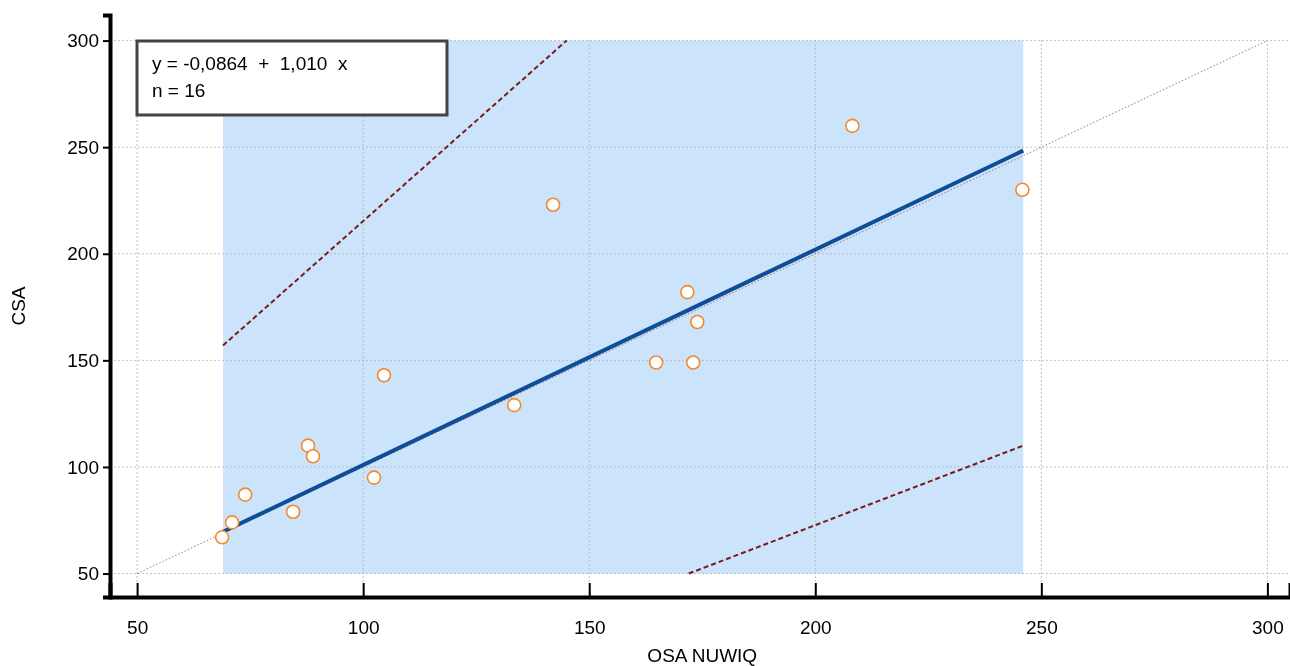 The width and height of the screenshot is (1290, 666). Describe the element at coordinates (83, 41) in the screenshot. I see `y-tick-label: 300` at that location.